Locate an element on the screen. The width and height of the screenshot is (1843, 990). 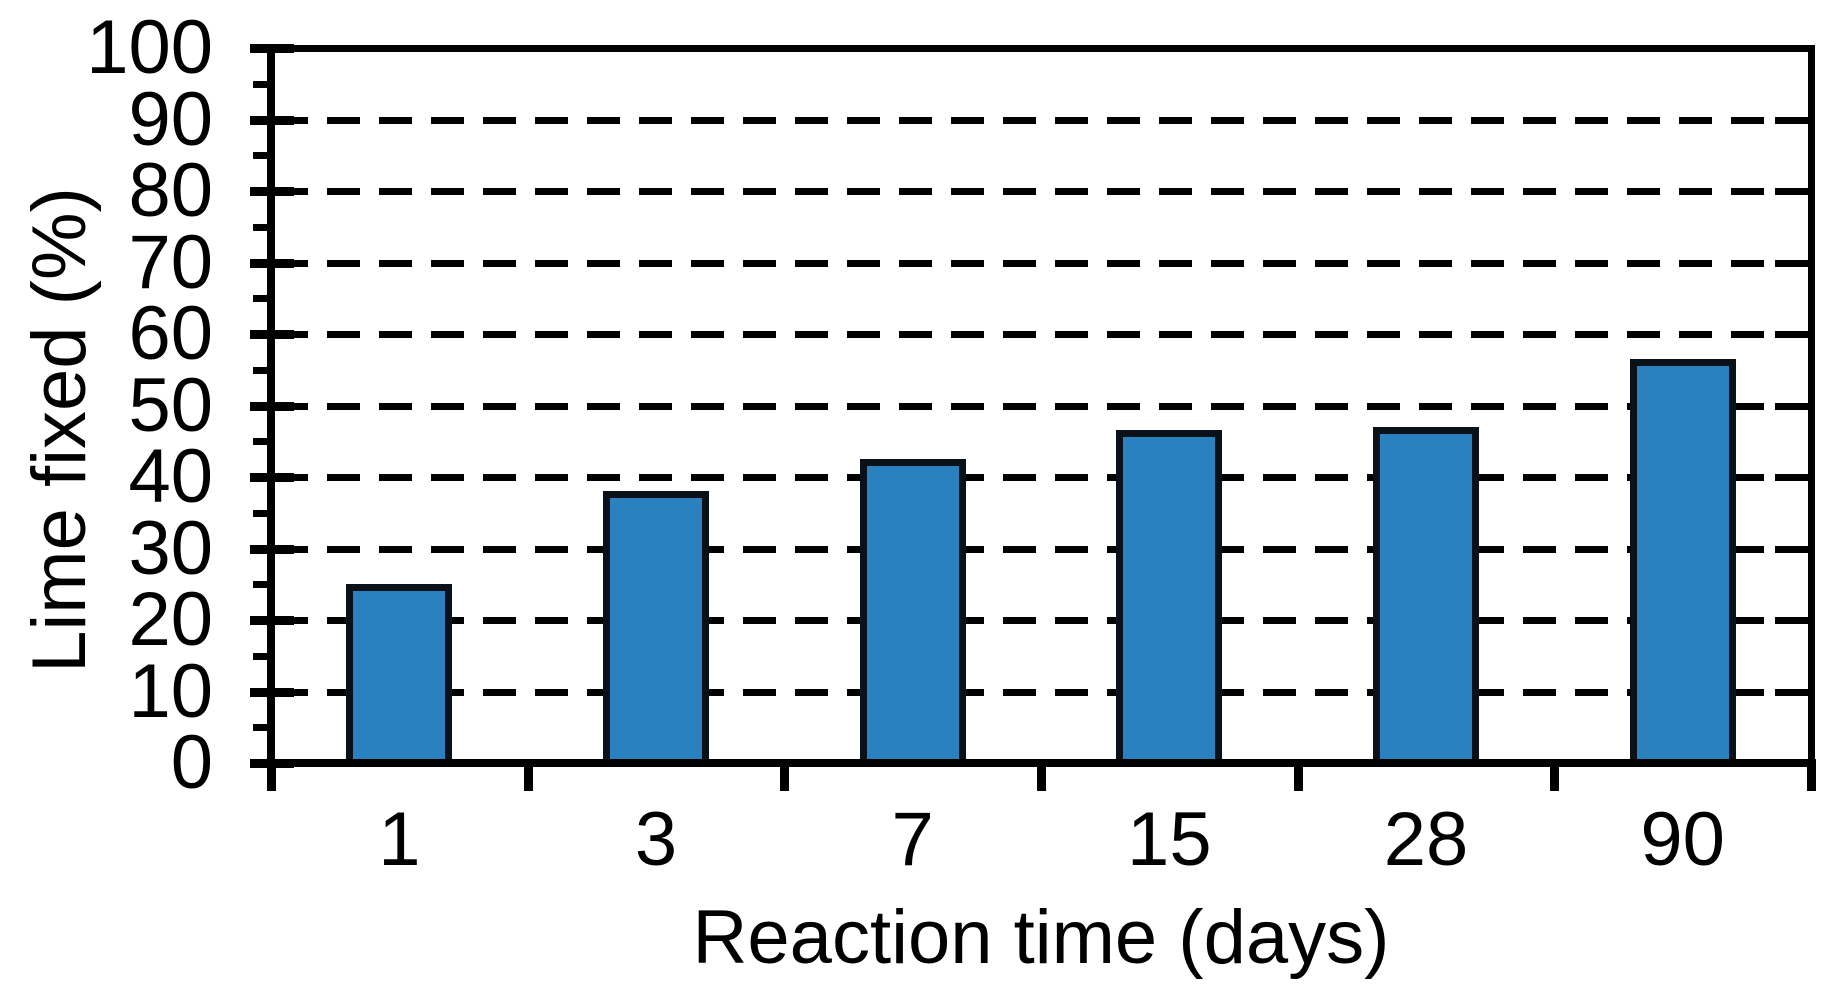
plot-border-top is located at coordinates (1040, 48).